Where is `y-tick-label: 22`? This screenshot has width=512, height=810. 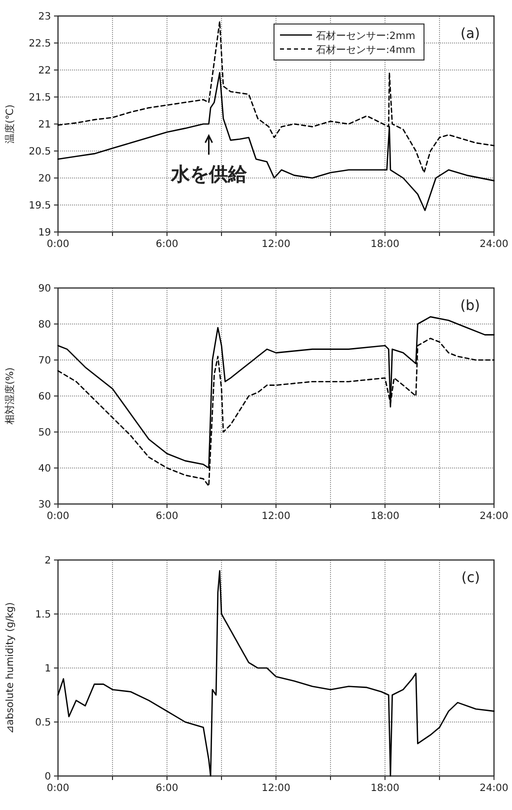 y-tick-label: 22 is located at coordinates (44, 71).